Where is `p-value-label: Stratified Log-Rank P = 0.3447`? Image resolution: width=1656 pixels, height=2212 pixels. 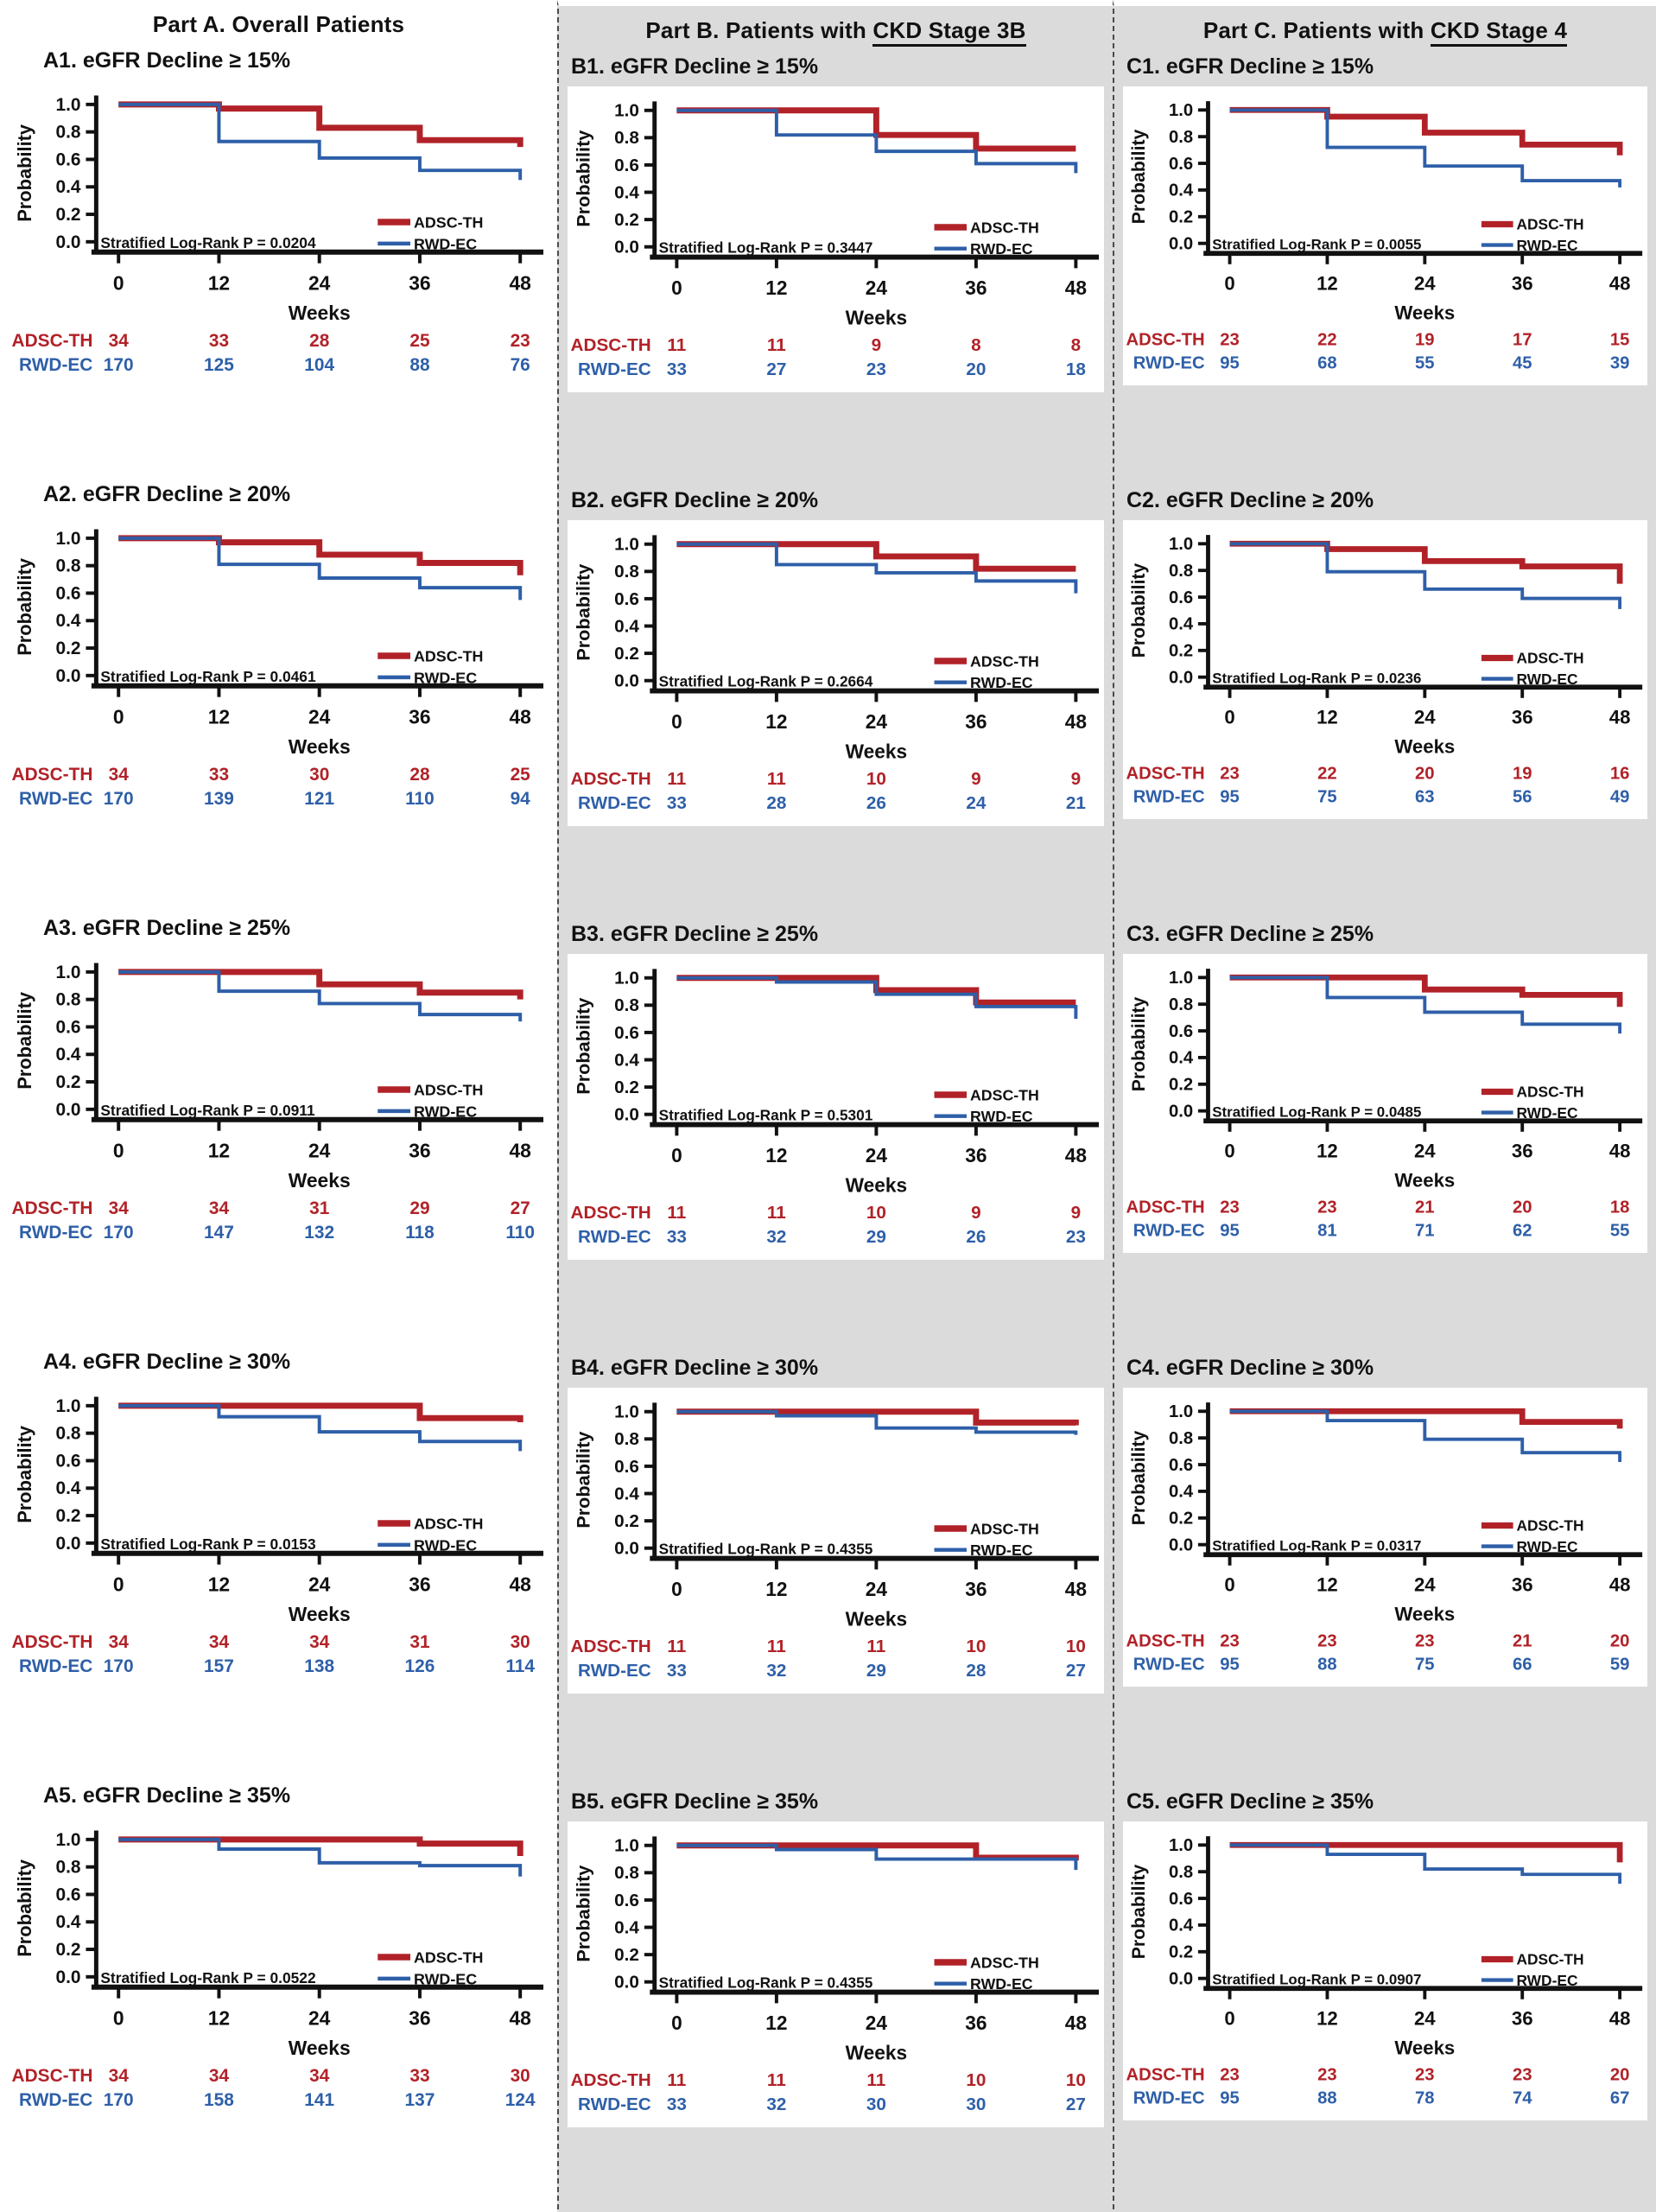
p-value-label: Stratified Log-Rank P = 0.3447 is located at coordinates (766, 248).